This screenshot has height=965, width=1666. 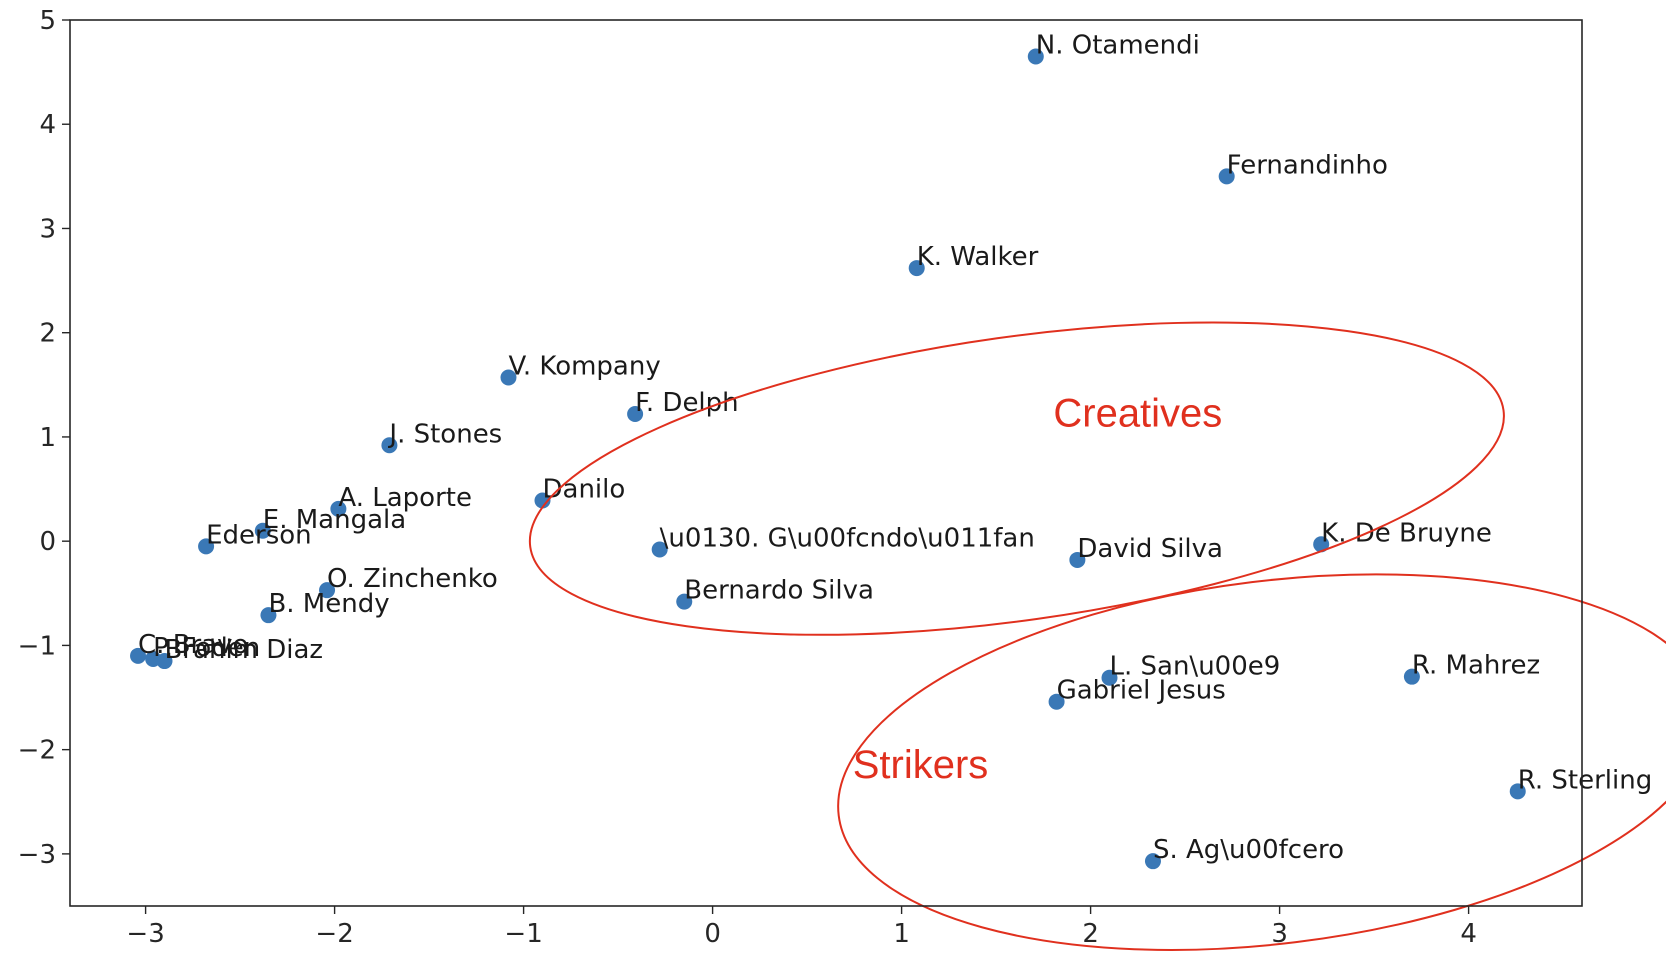 I want to click on point-label: Gabriel Jesus, so click(x=1141, y=691).